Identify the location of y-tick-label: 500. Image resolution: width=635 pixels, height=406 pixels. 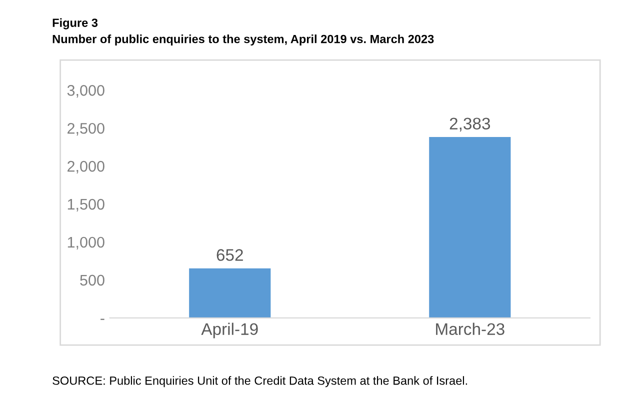
(92, 280).